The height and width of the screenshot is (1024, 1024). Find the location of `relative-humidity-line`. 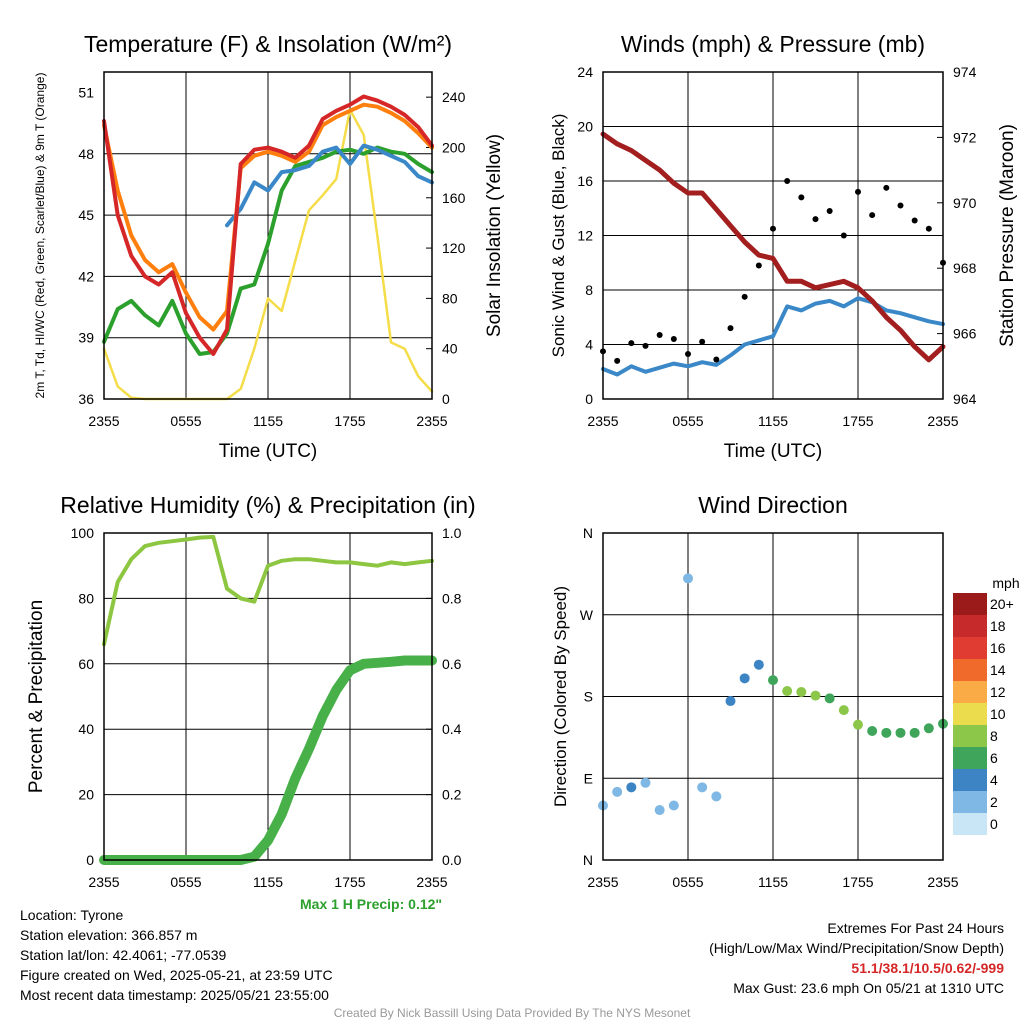

relative-humidity-line is located at coordinates (268, 590).